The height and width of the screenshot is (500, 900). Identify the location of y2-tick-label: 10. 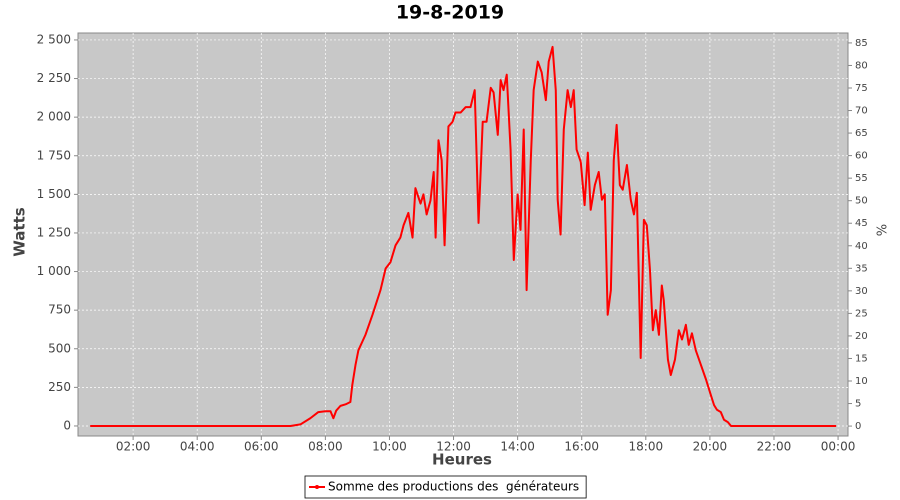
(861, 381).